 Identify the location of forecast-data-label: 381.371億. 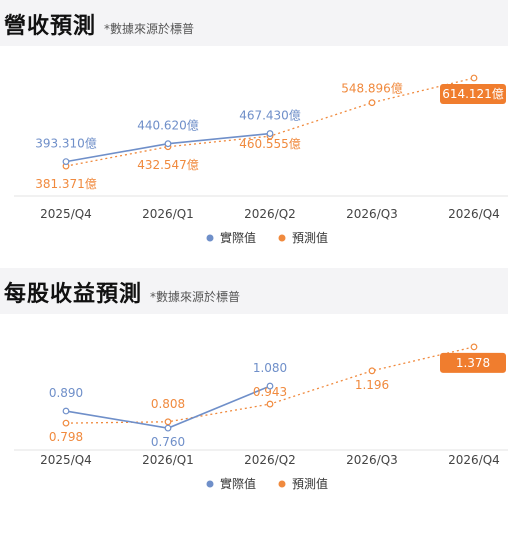
(66, 184).